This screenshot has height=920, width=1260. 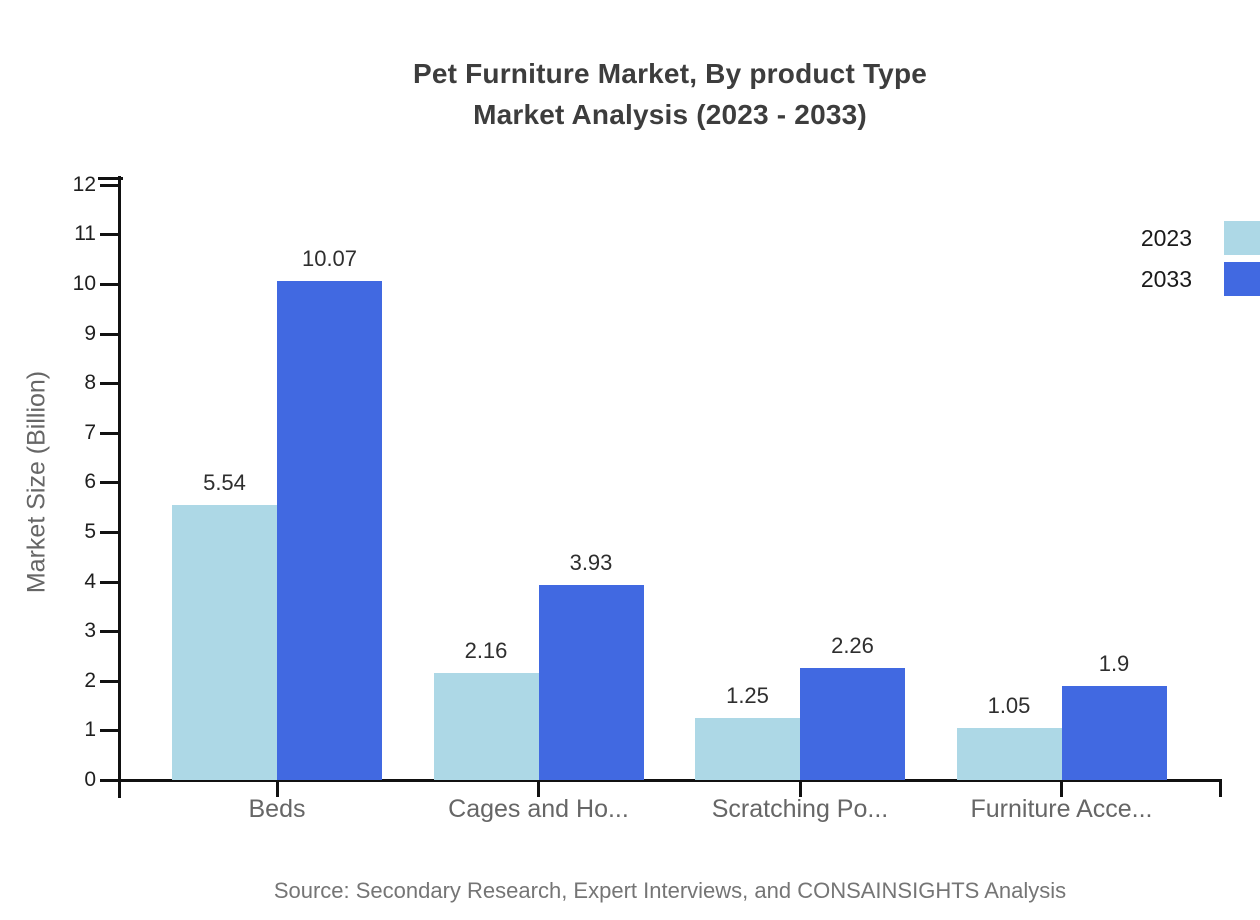 What do you see at coordinates (90, 631) in the screenshot?
I see `y-tick-label: 3` at bounding box center [90, 631].